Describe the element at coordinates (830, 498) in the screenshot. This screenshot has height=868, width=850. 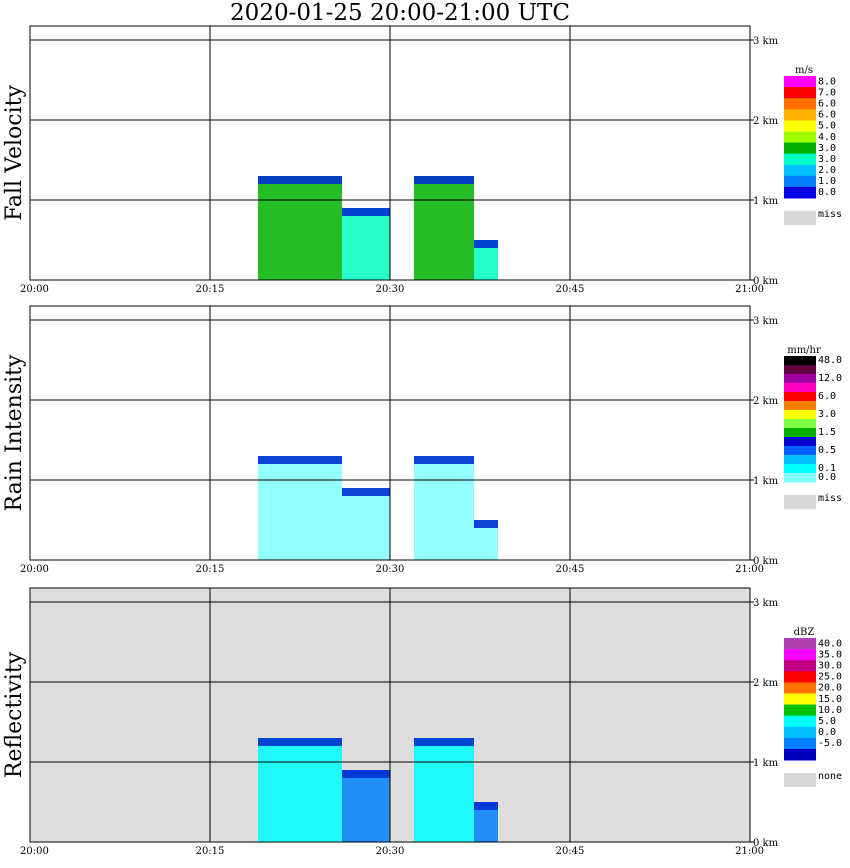
I see `colorbar-label: miss` at that location.